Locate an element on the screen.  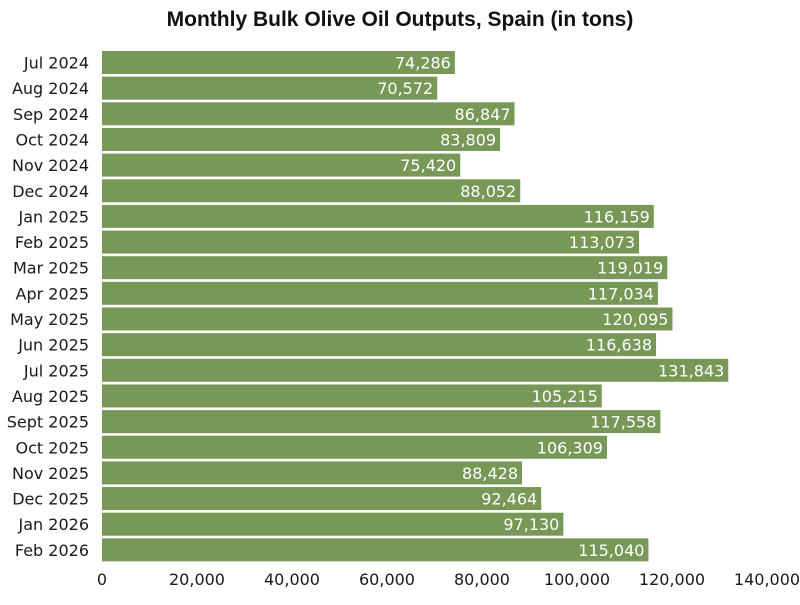
x-tick-label: 100,000 is located at coordinates (577, 579).